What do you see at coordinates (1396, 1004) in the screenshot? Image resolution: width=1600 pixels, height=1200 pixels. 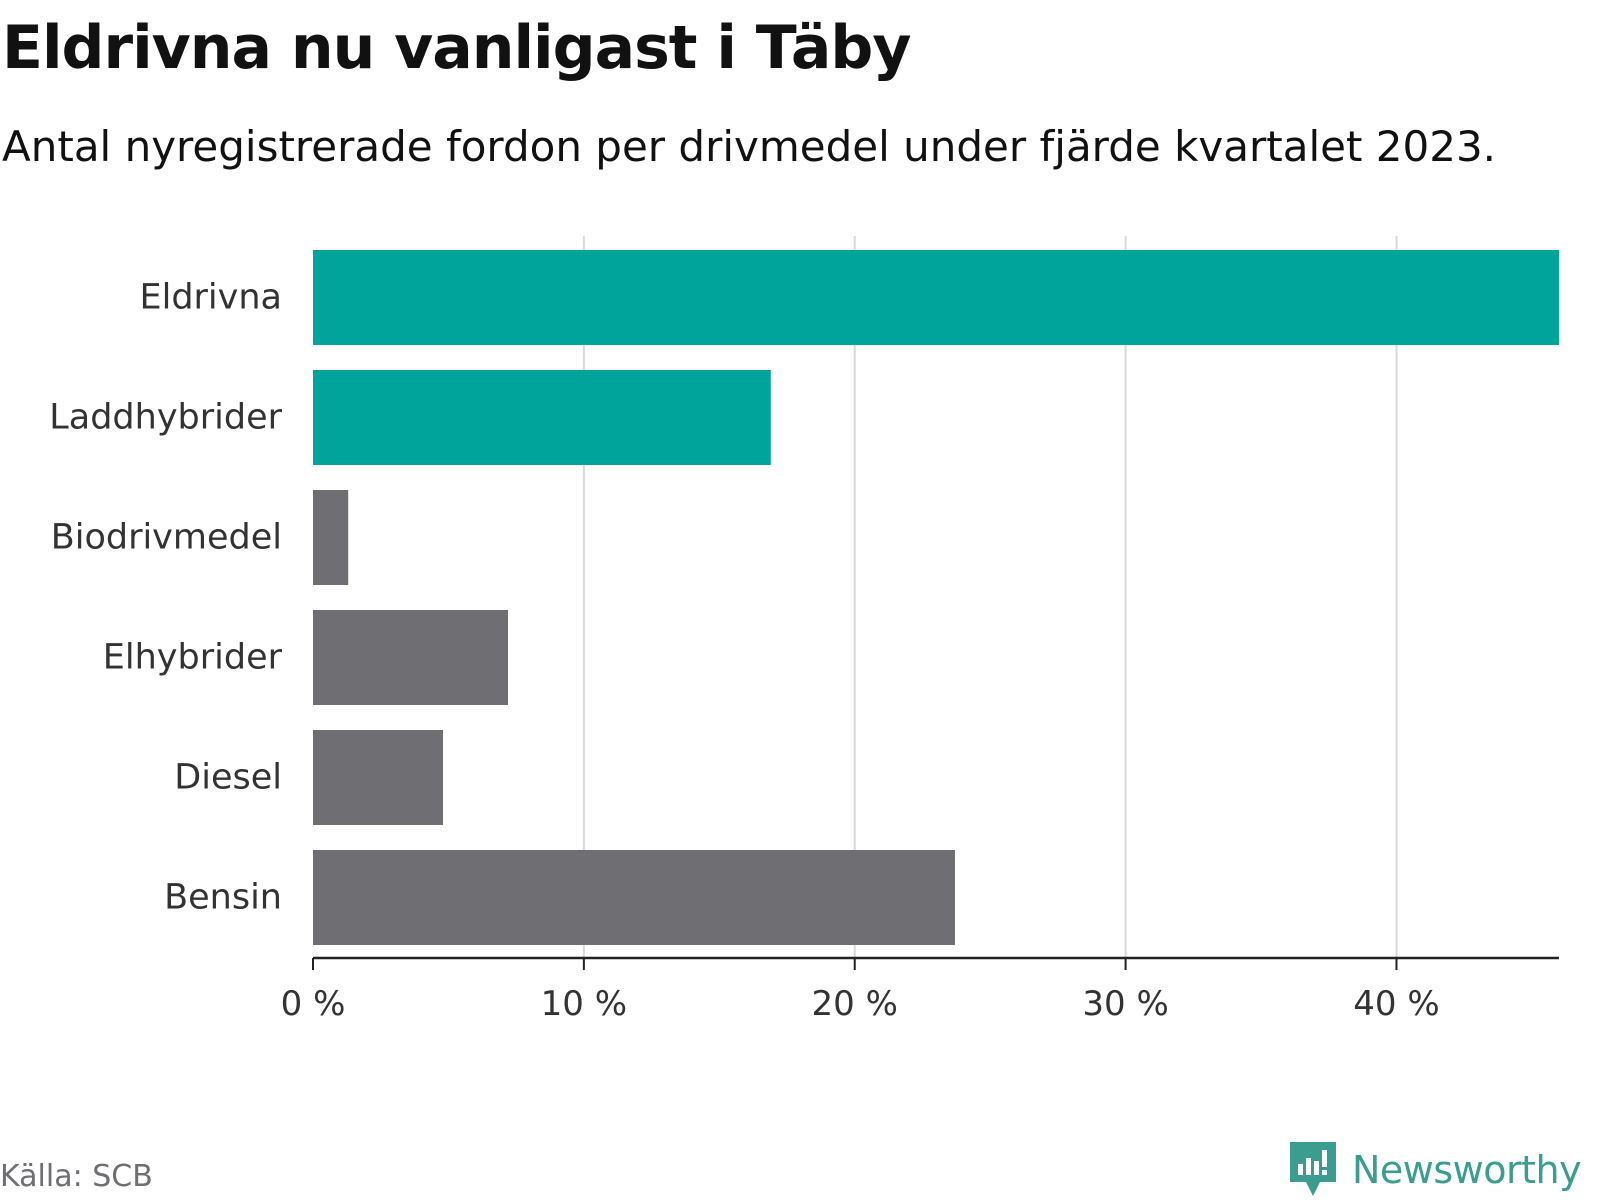 I see `x-tick-label: 40 %` at bounding box center [1396, 1004].